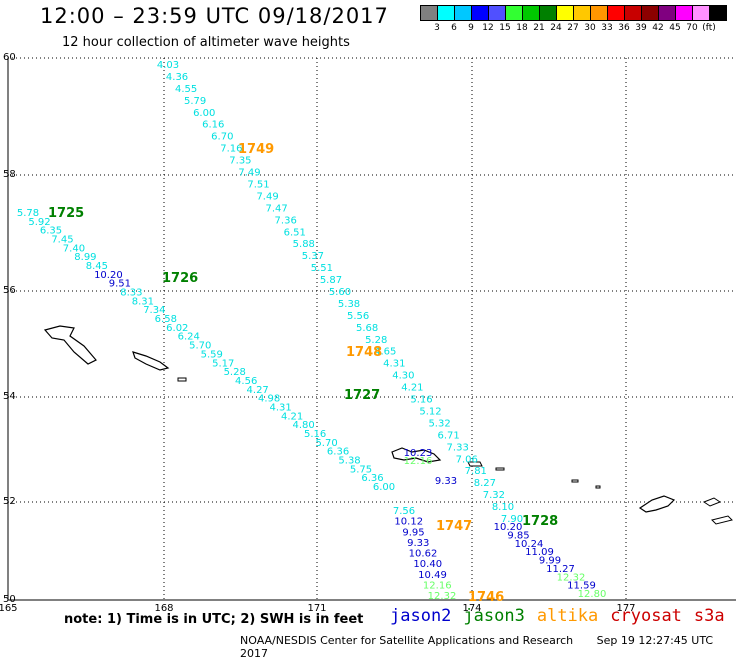 This screenshot has width=740, height=660. I want to click on legend-label: 70, so click(692, 28).